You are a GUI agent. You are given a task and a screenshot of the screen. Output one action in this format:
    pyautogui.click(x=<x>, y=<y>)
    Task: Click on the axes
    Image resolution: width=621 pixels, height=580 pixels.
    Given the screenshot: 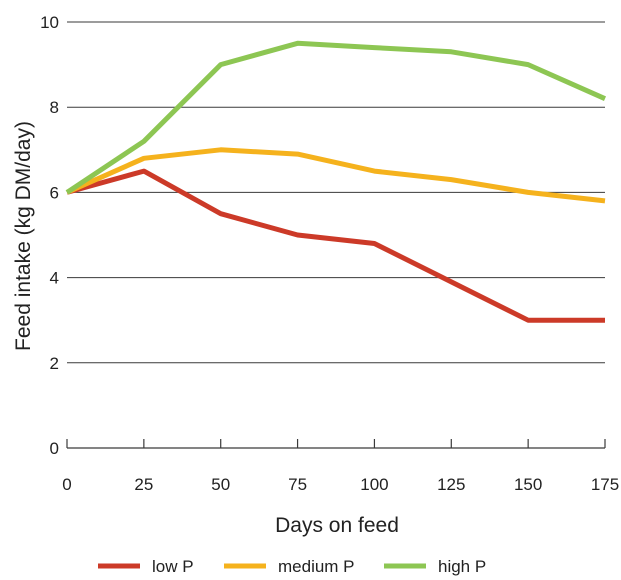 What is the action you would take?
    pyautogui.click(x=336, y=444)
    